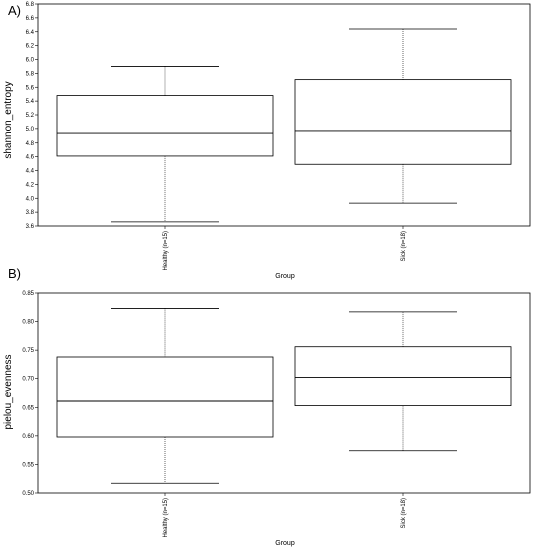 The width and height of the screenshot is (539, 550). What do you see at coordinates (30, 19) in the screenshot?
I see `panel-a-y-tick-label-15: 6.6` at bounding box center [30, 19].